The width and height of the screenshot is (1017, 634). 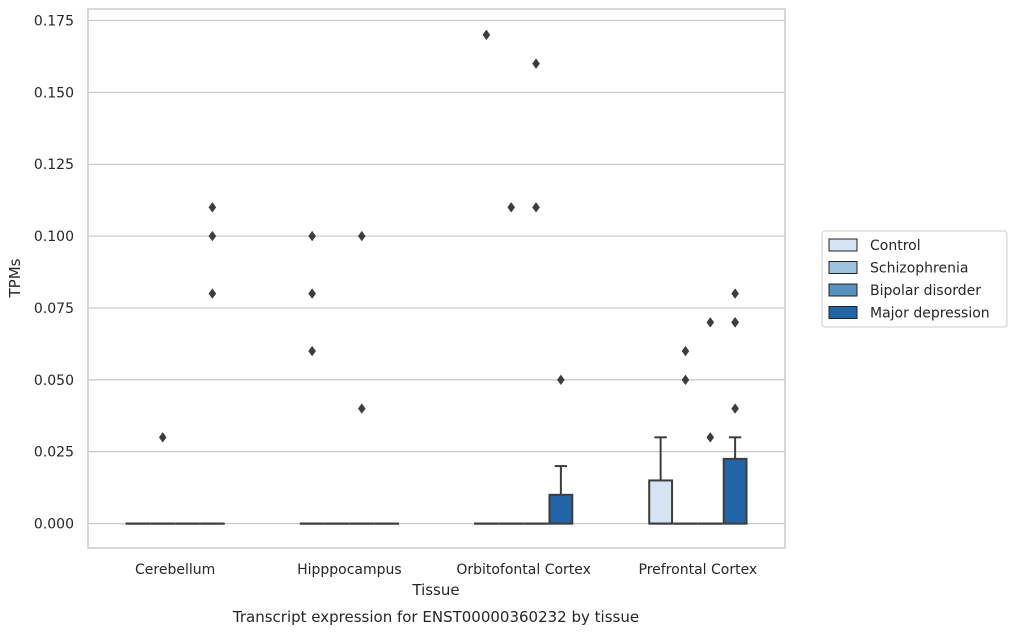 I want to click on y-axis-label: TPMs, so click(x=15, y=278).